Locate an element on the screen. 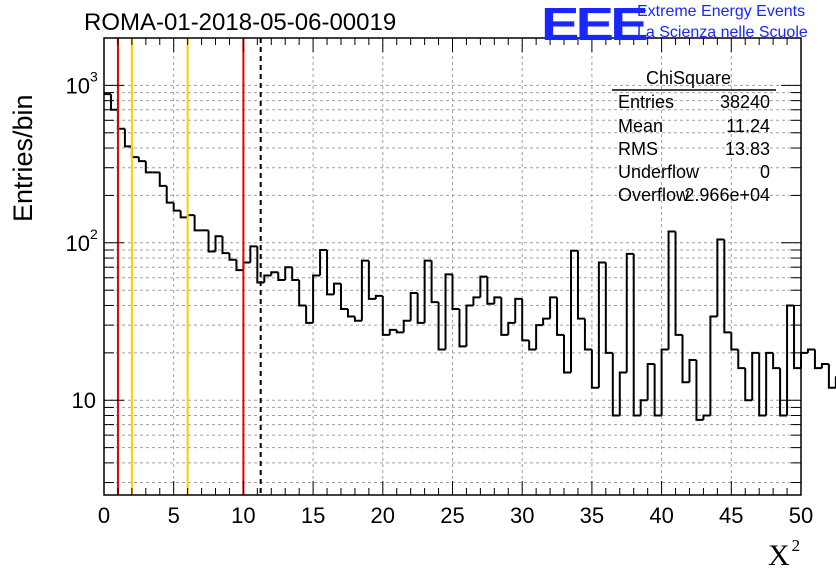 This screenshot has width=836, height=573. page-title: ROMA-01-2018-05-06-00019 is located at coordinates (240, 23).